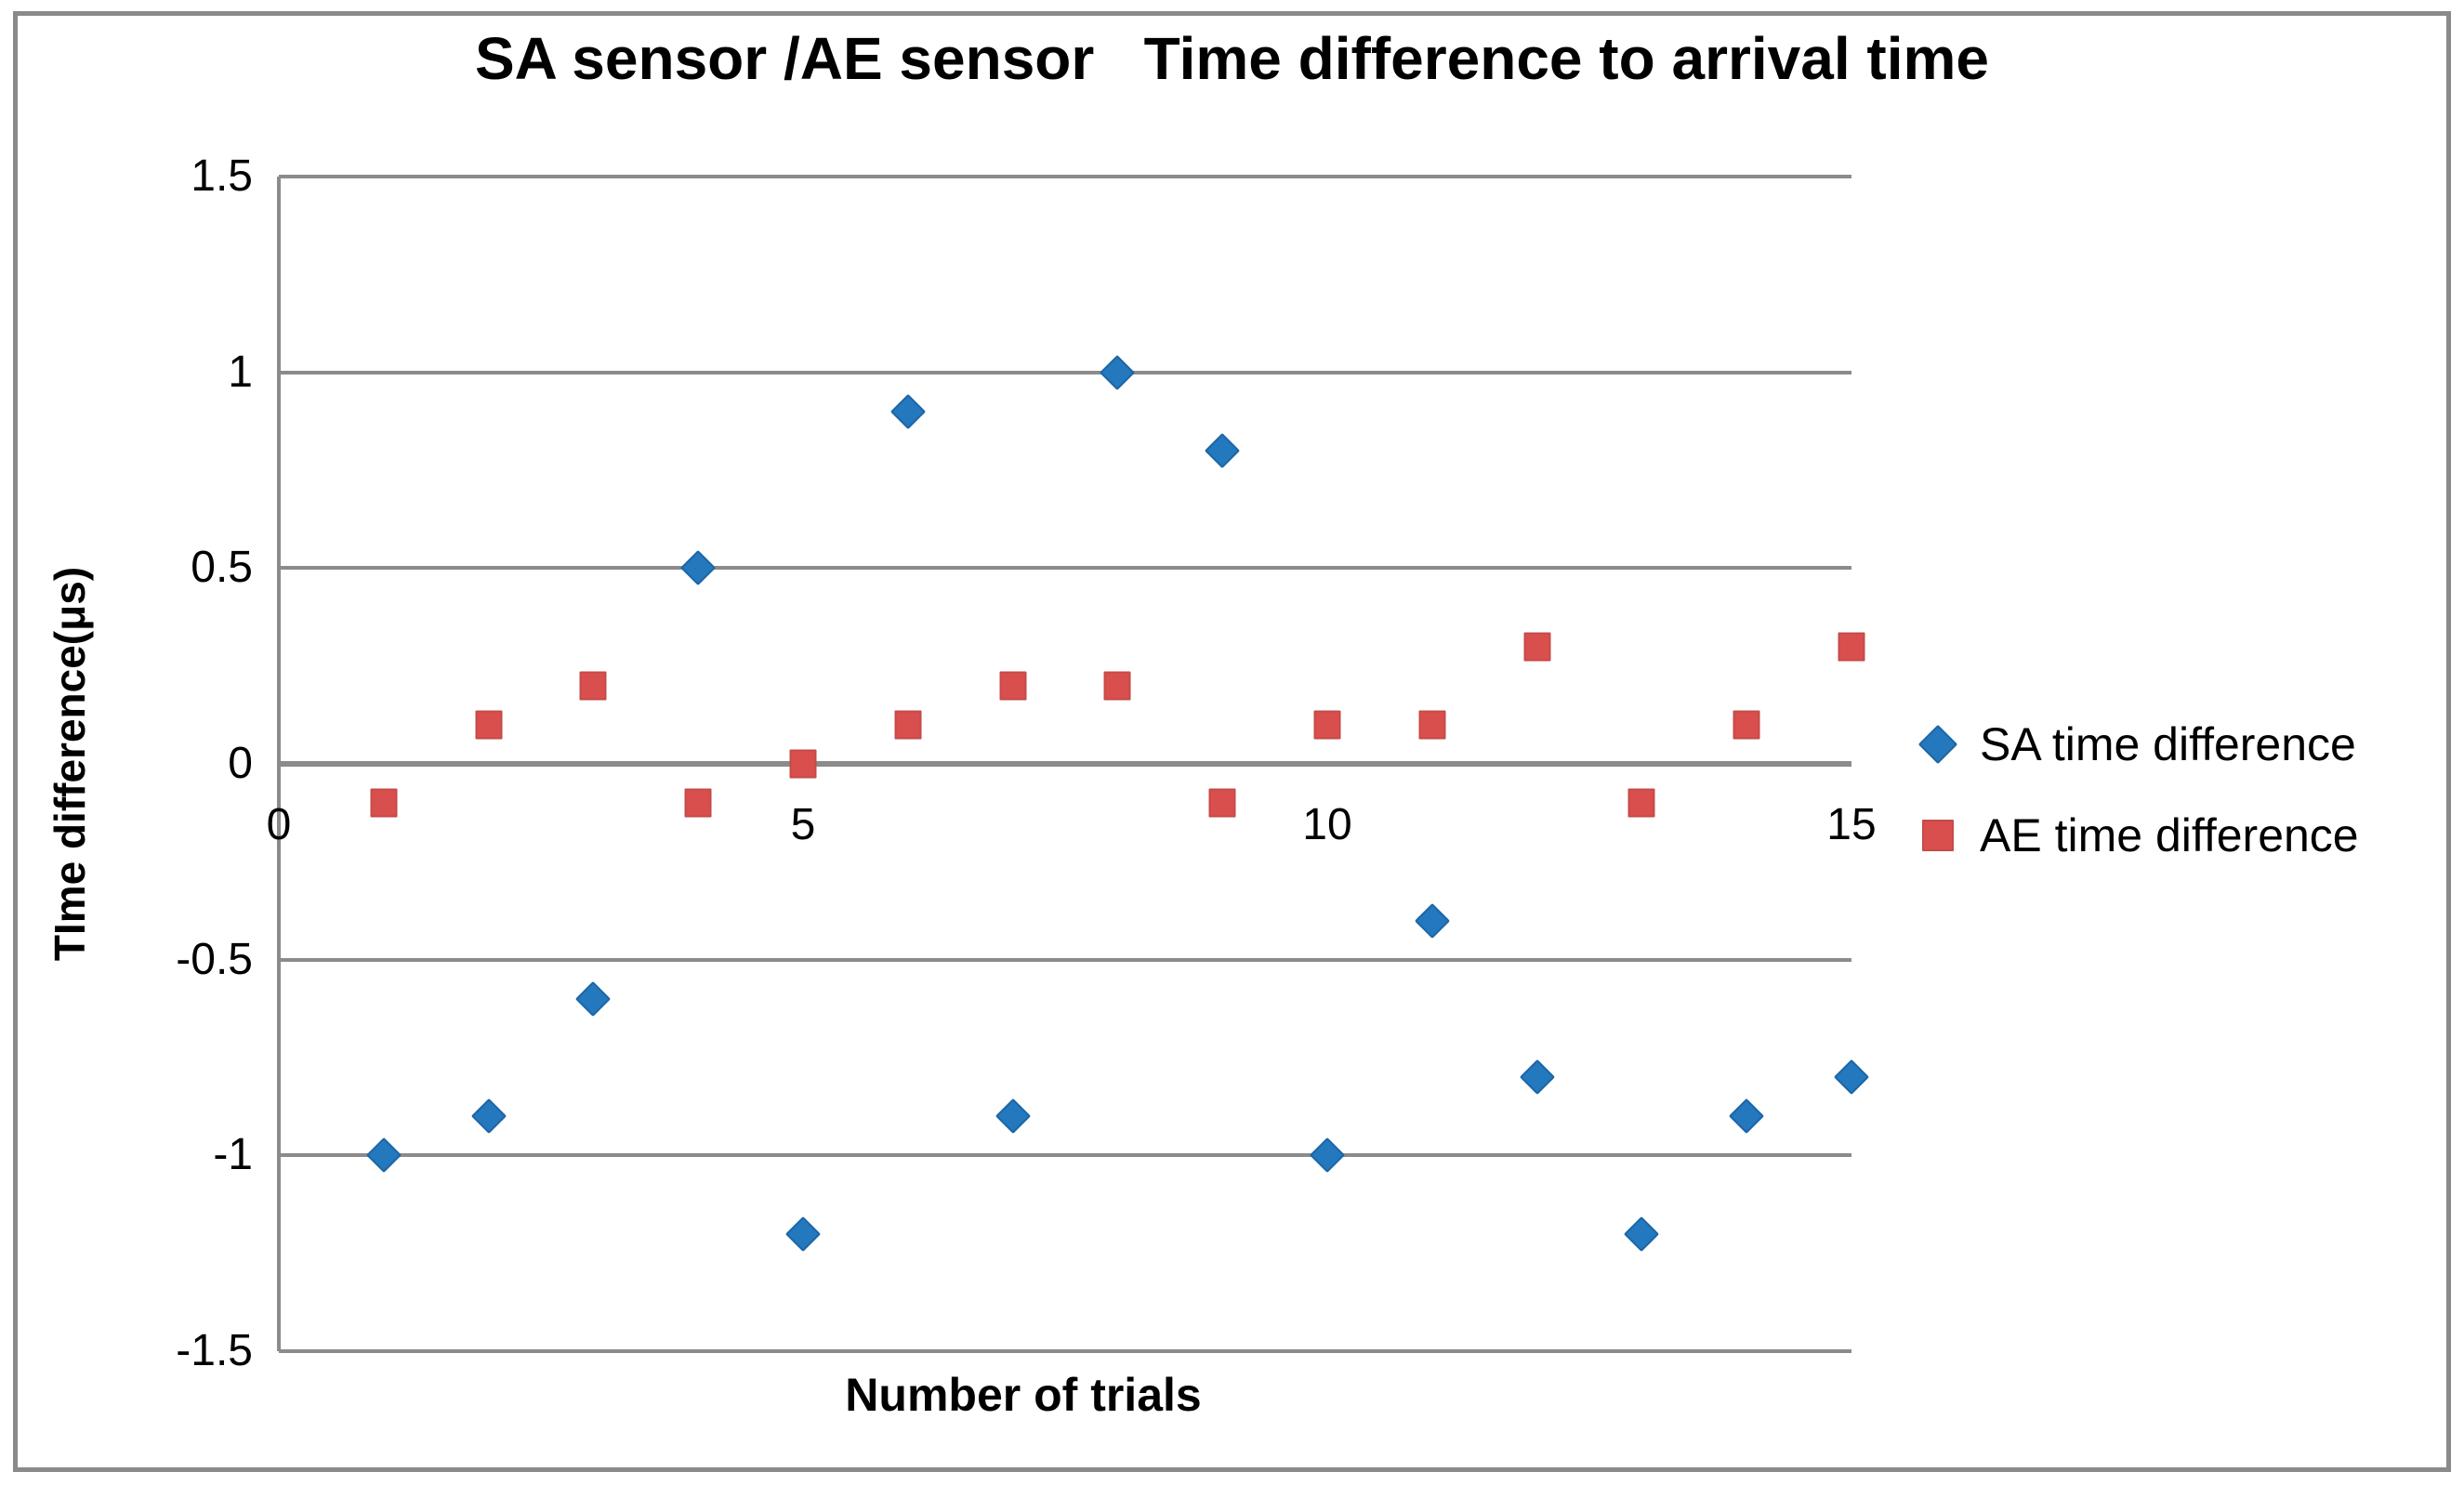 The height and width of the screenshot is (1485, 2464). I want to click on gridline-y--0.5, so click(1065, 960).